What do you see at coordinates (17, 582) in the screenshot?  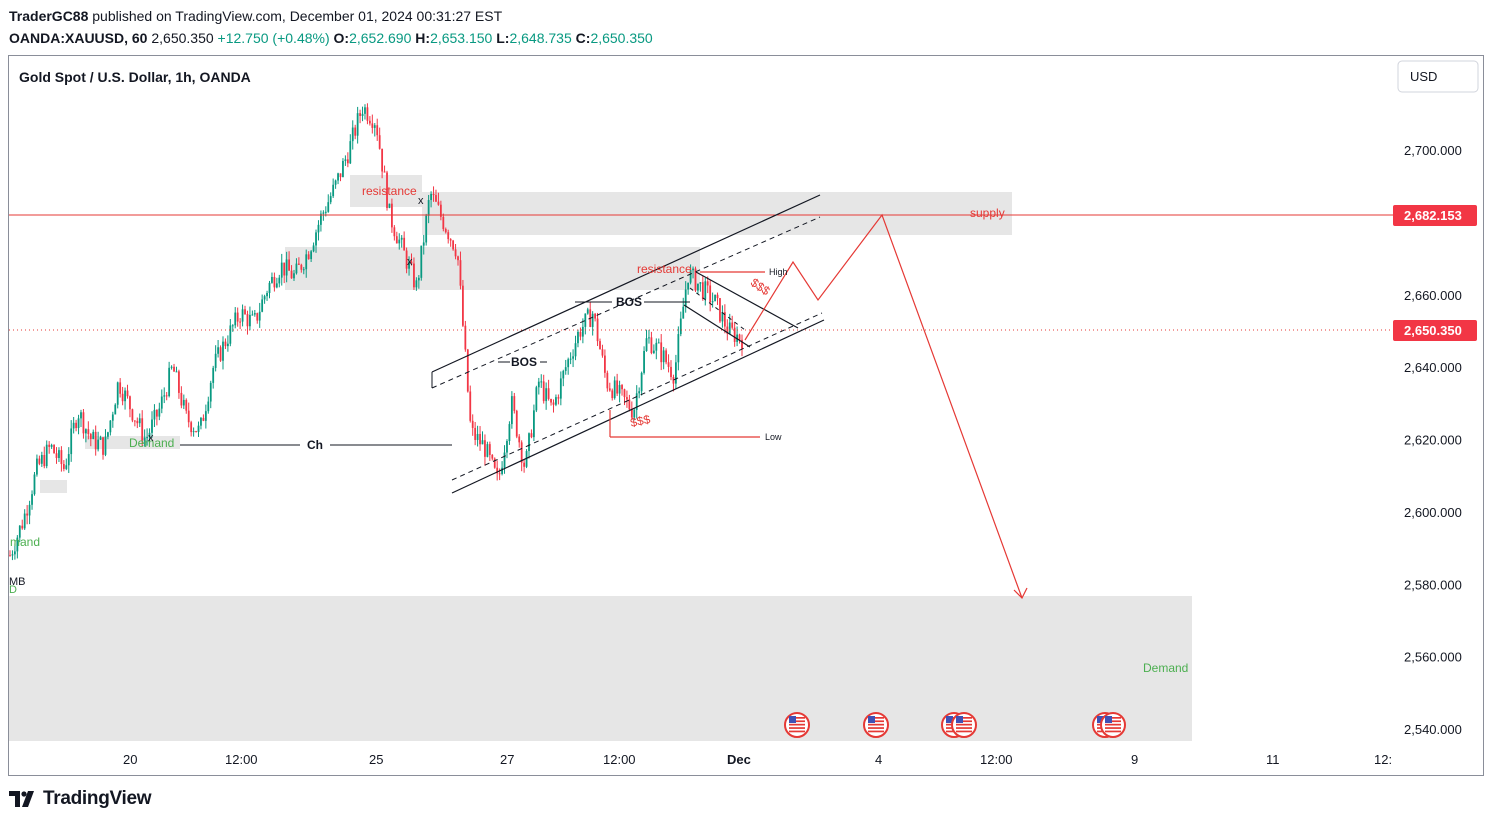 I see `edge-mb-label: MB` at bounding box center [17, 582].